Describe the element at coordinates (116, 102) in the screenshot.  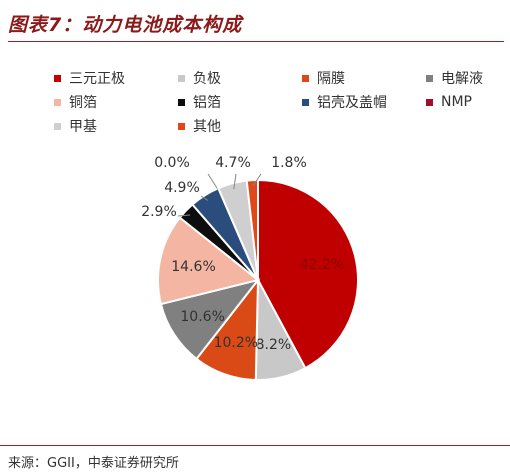
I see `legend-item: 铜箔` at that location.